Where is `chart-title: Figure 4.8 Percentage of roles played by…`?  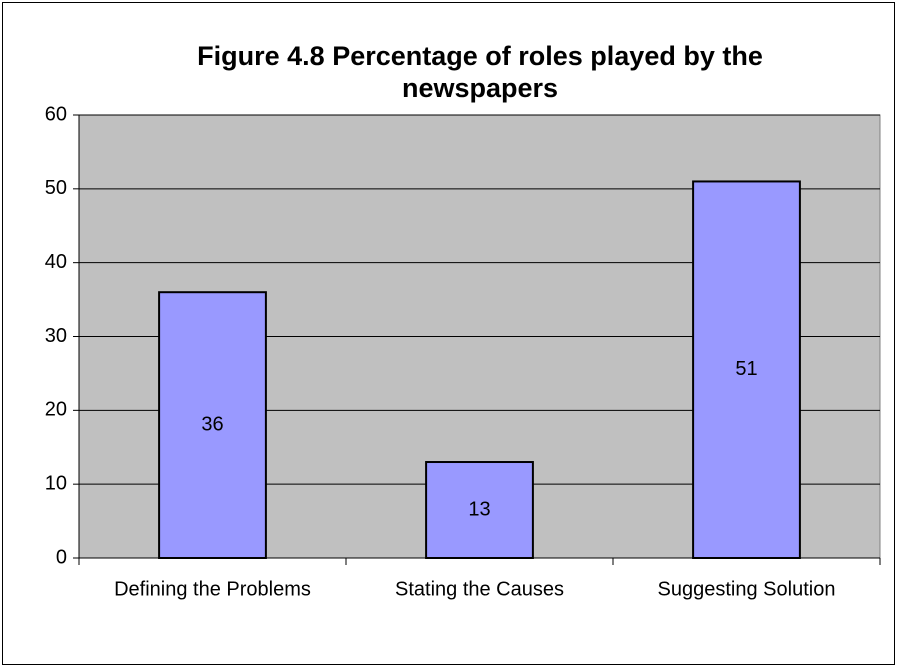
chart-title: Figure 4.8 Percentage of roles played by… is located at coordinates (480, 72).